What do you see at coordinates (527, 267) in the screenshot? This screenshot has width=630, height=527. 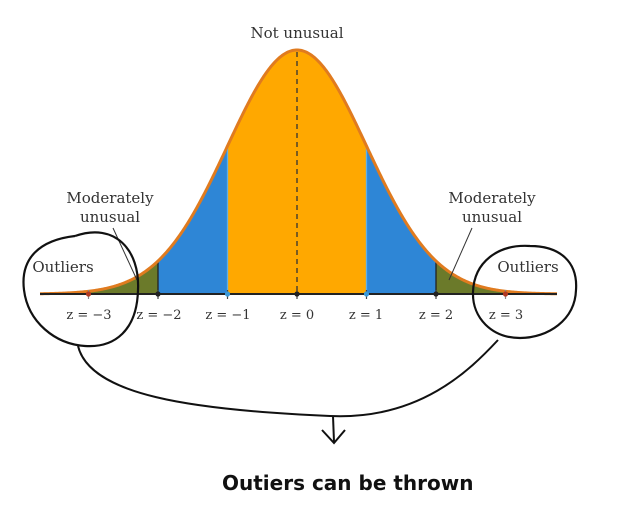 I see `right-outliers-label: Outliers` at bounding box center [527, 267].